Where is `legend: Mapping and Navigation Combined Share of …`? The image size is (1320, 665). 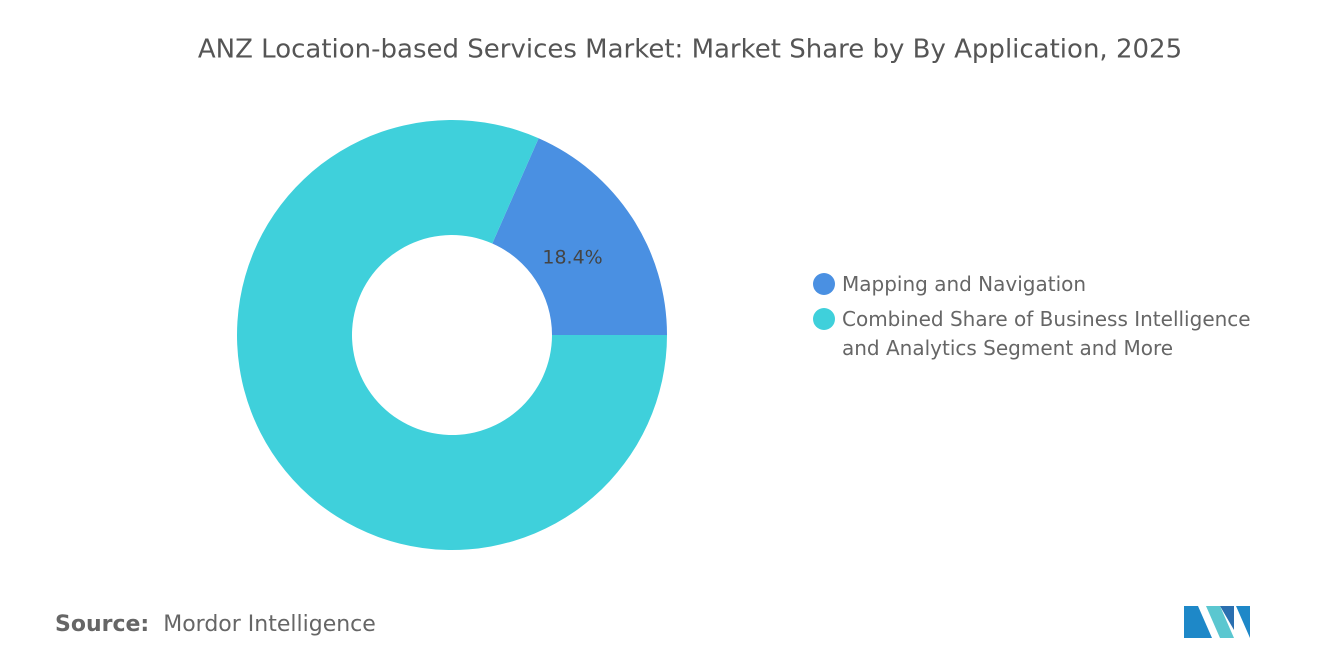
legend: Mapping and Navigation Combined Share of … is located at coordinates (1038, 319).